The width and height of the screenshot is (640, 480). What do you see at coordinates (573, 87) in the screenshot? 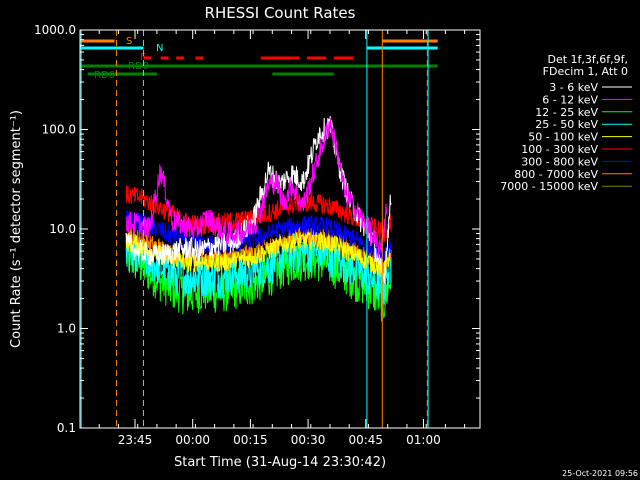
I see `legend-entry-label: 3 - 6 keV` at bounding box center [573, 87].